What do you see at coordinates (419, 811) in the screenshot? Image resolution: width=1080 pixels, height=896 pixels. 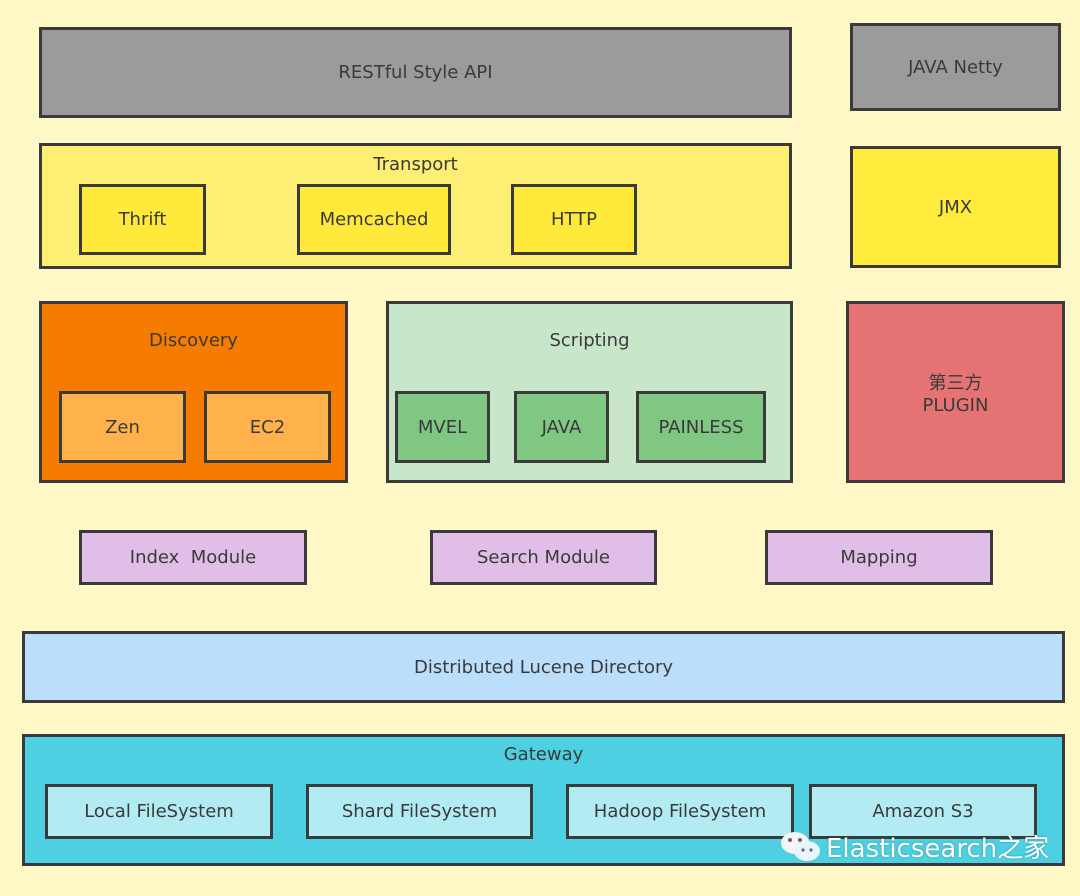 I see `shard-fs-box: Shard FileSystem` at bounding box center [419, 811].